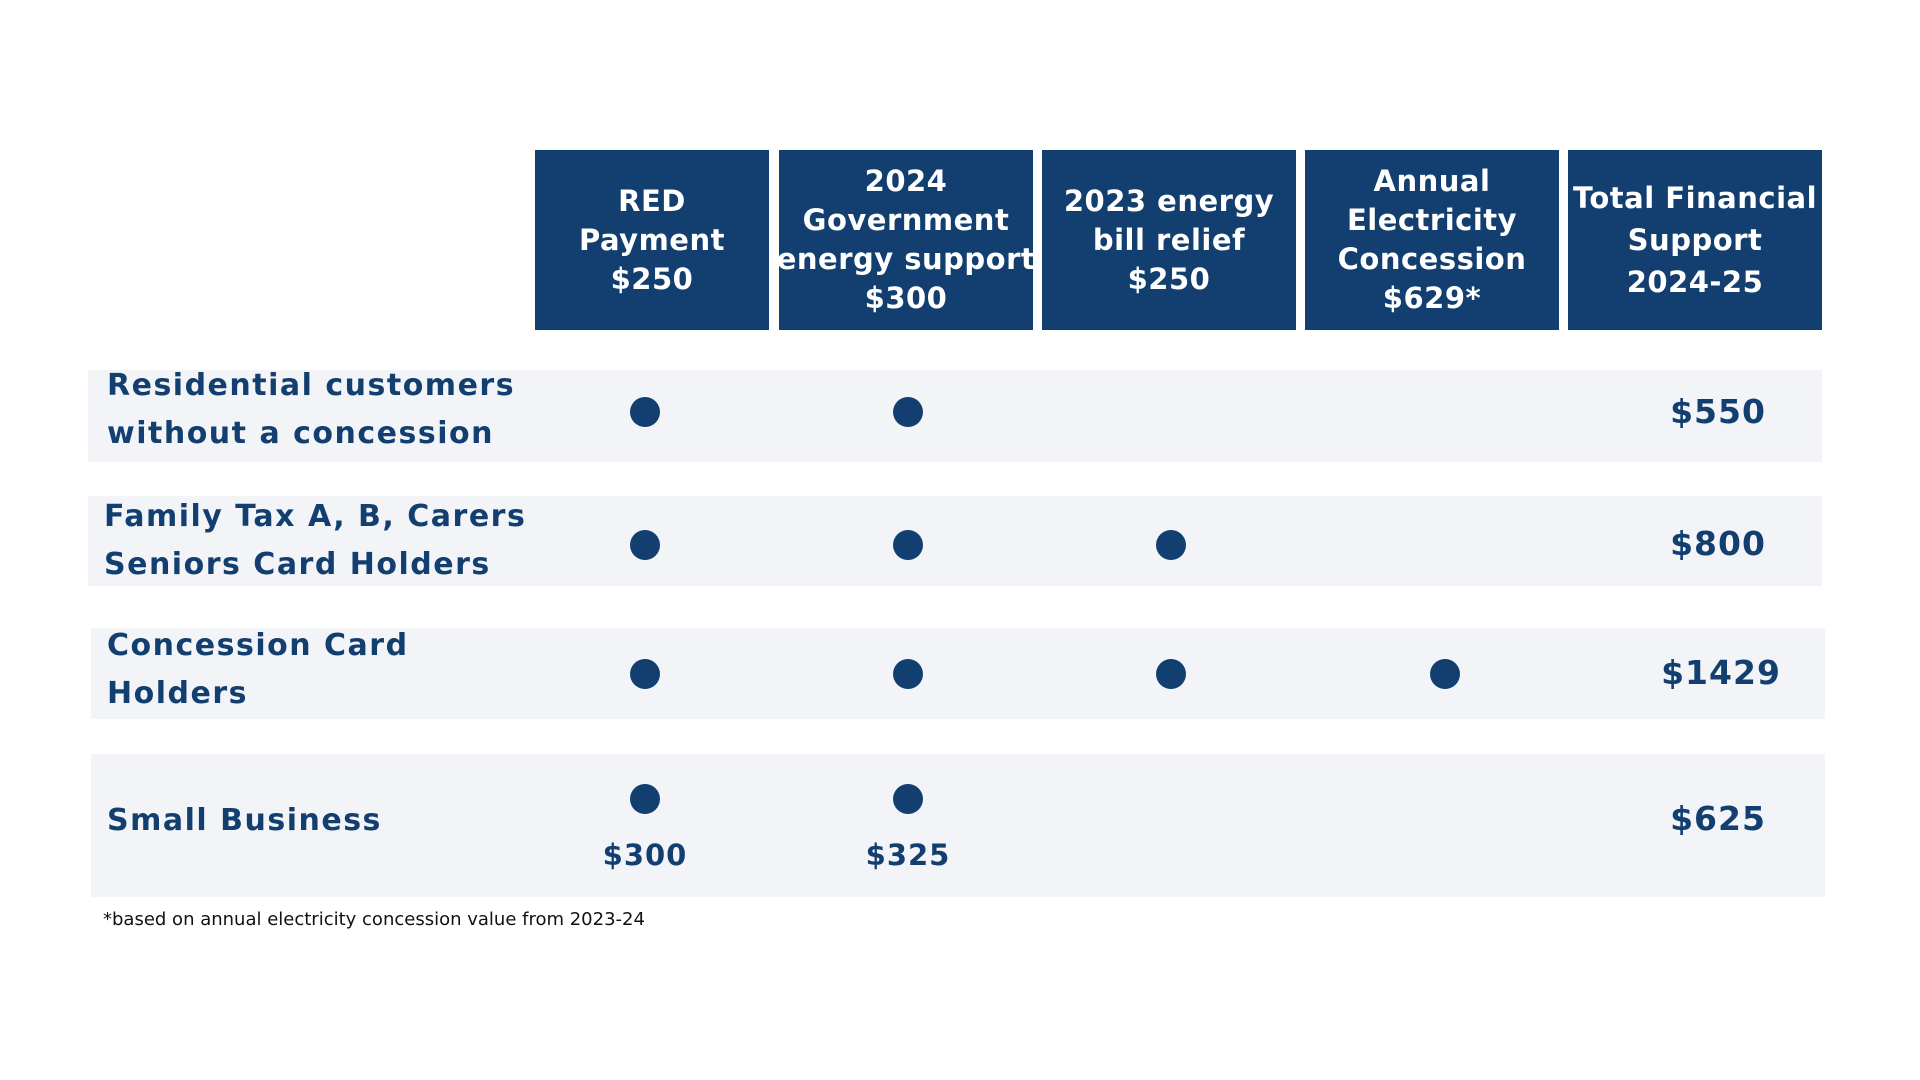 This screenshot has width=1920, height=1080. I want to click on total-amount: $800, so click(1718, 543).